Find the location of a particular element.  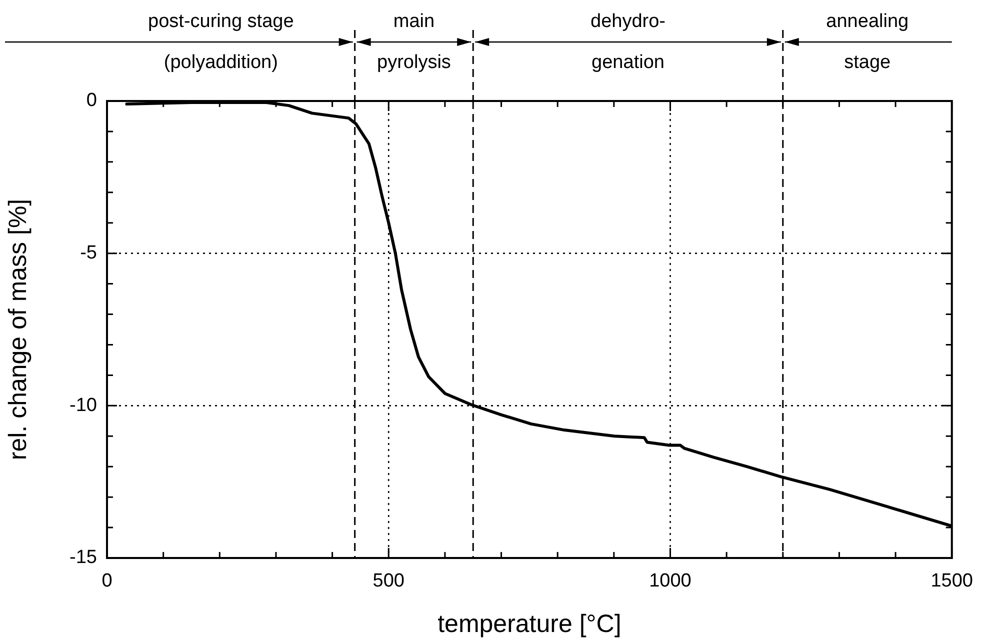

x-tick-label: 1000 is located at coordinates (670, 581).